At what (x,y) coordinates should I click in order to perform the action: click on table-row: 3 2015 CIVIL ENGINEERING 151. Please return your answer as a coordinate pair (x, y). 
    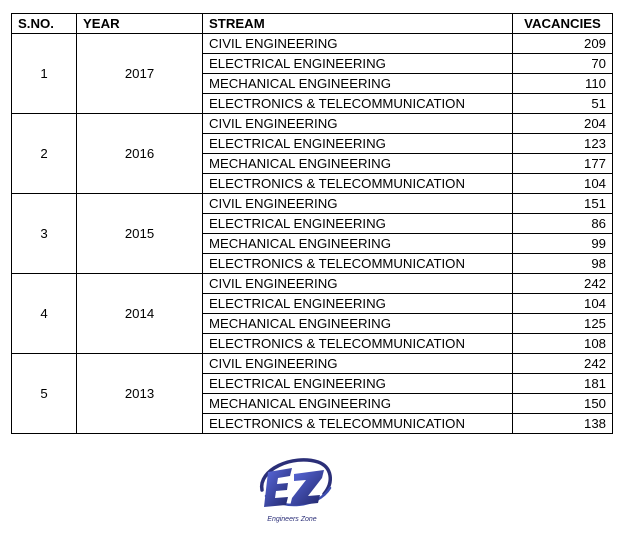
    Looking at the image, I should click on (312, 233).